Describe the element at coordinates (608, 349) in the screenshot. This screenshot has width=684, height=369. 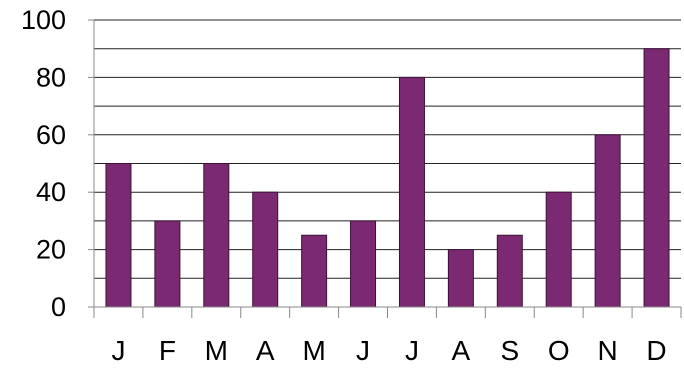
I see `x-tick-label-10: N` at that location.